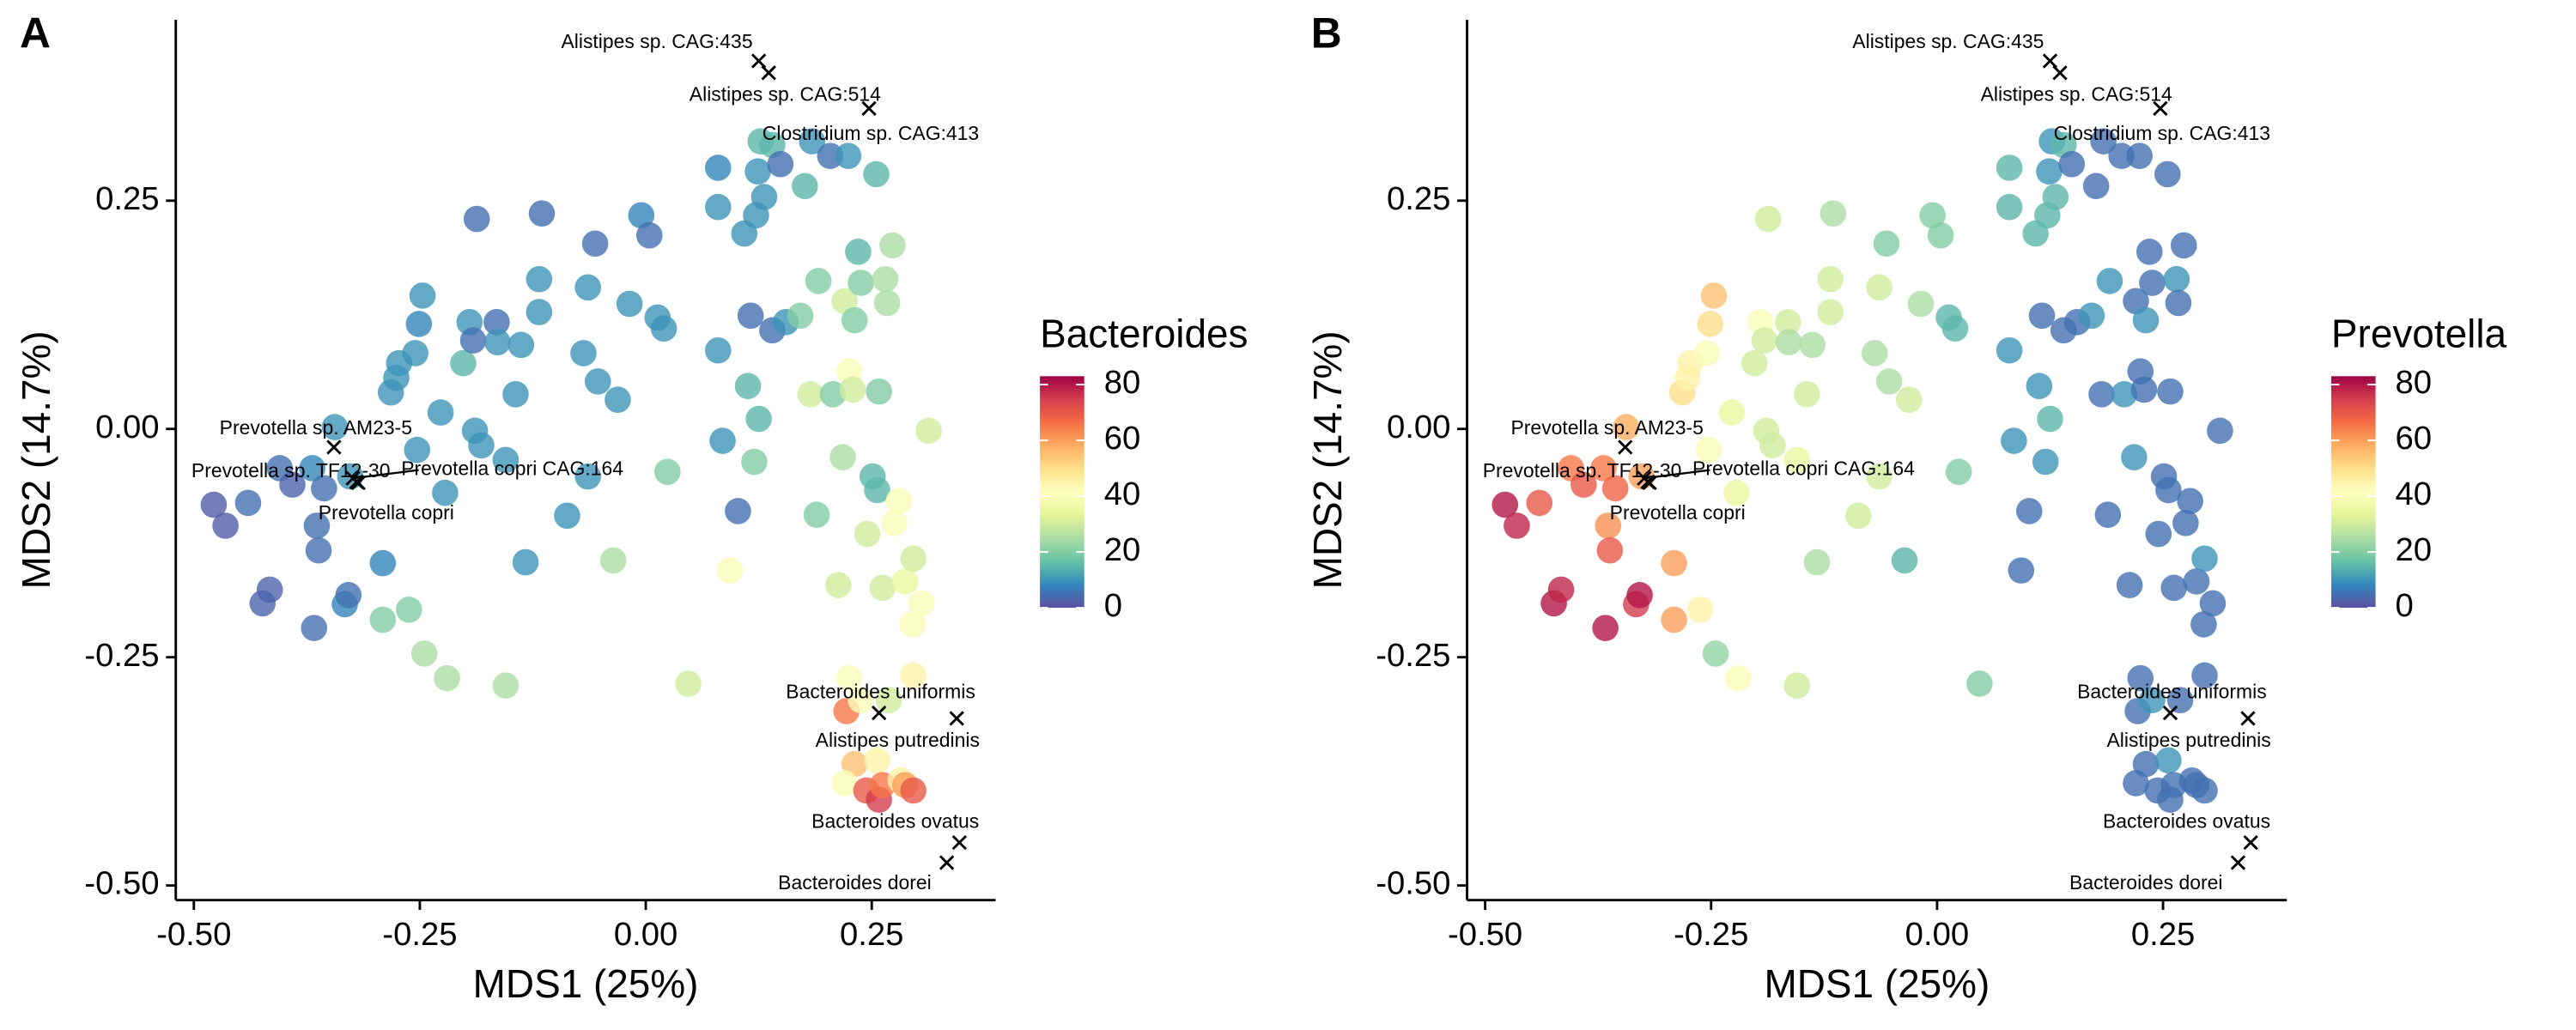  What do you see at coordinates (1485, 934) in the screenshot?
I see `x-tick-label: -0.50` at bounding box center [1485, 934].